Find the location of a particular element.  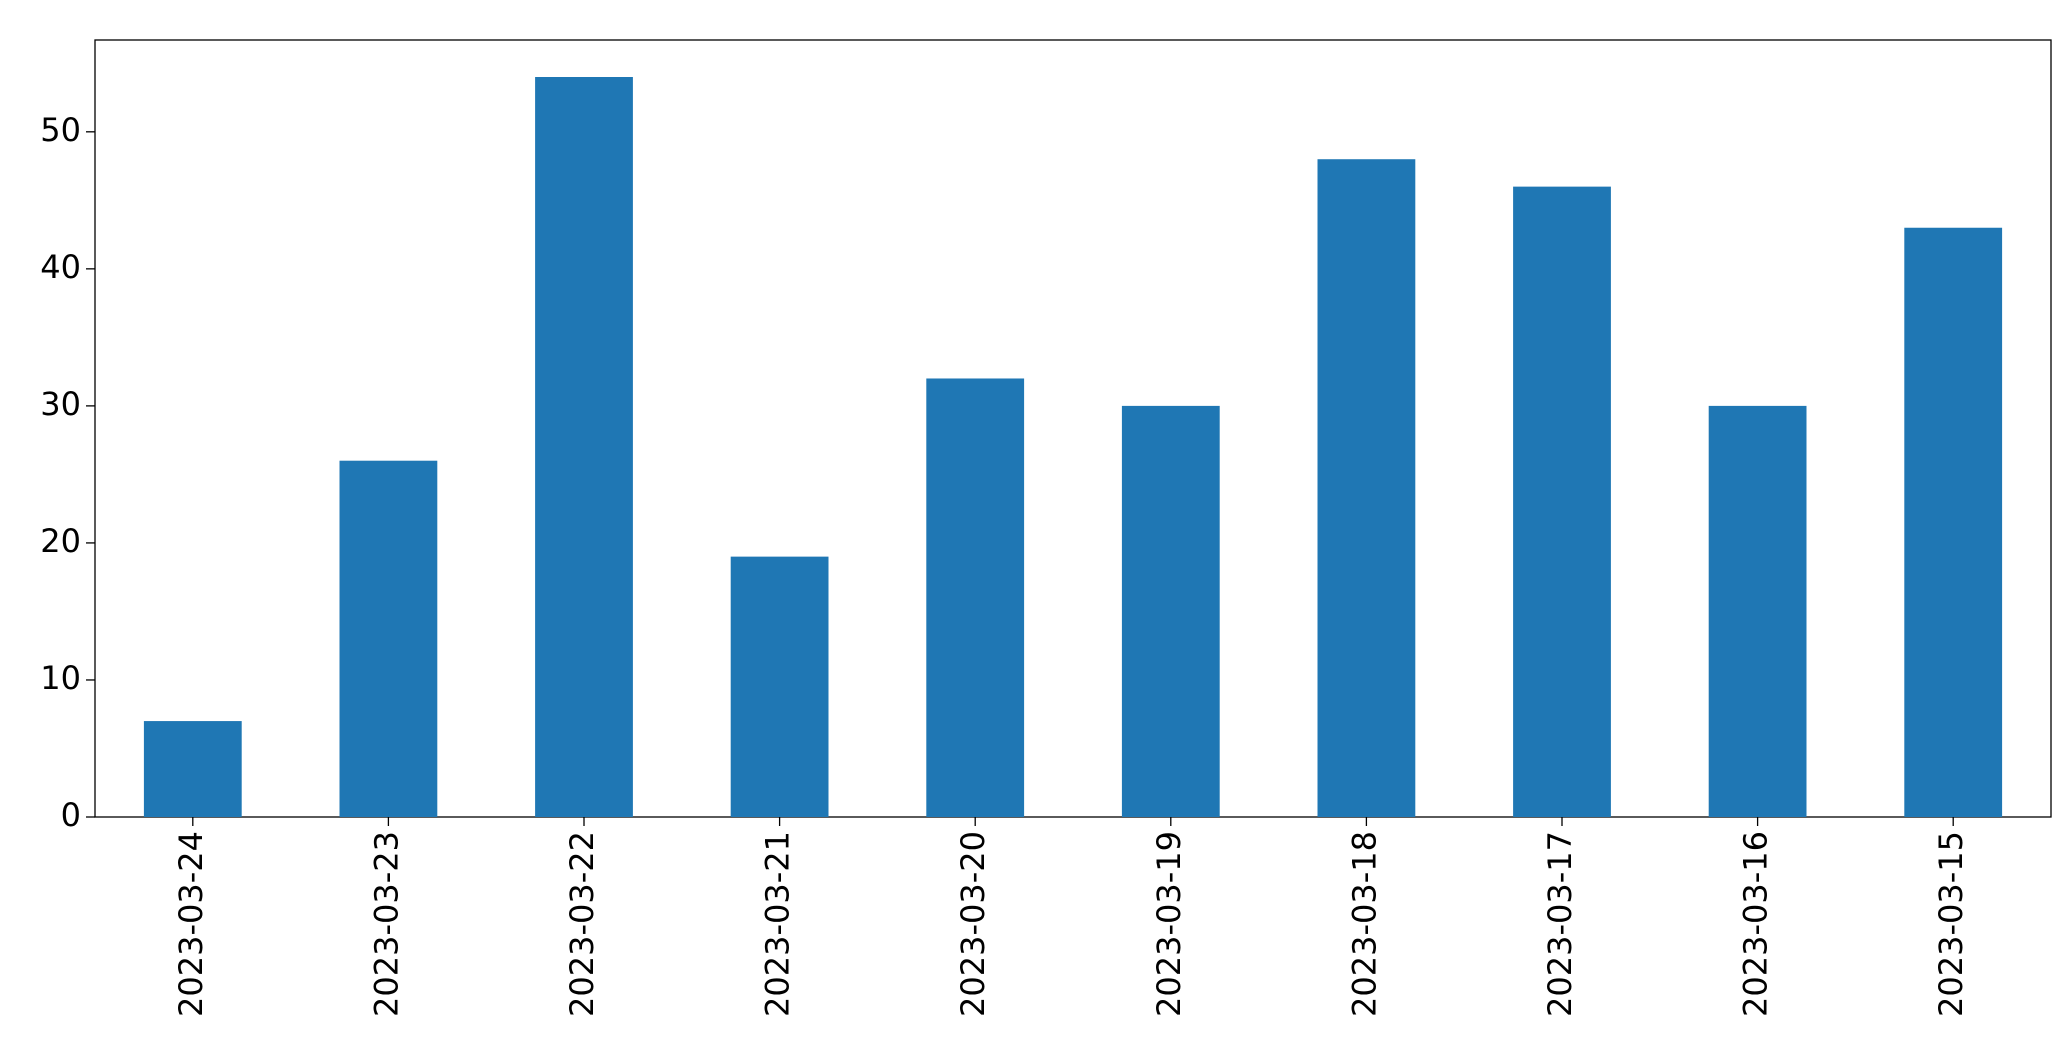

x-tick-label: 2023-03-19 is located at coordinates (1169, 924).